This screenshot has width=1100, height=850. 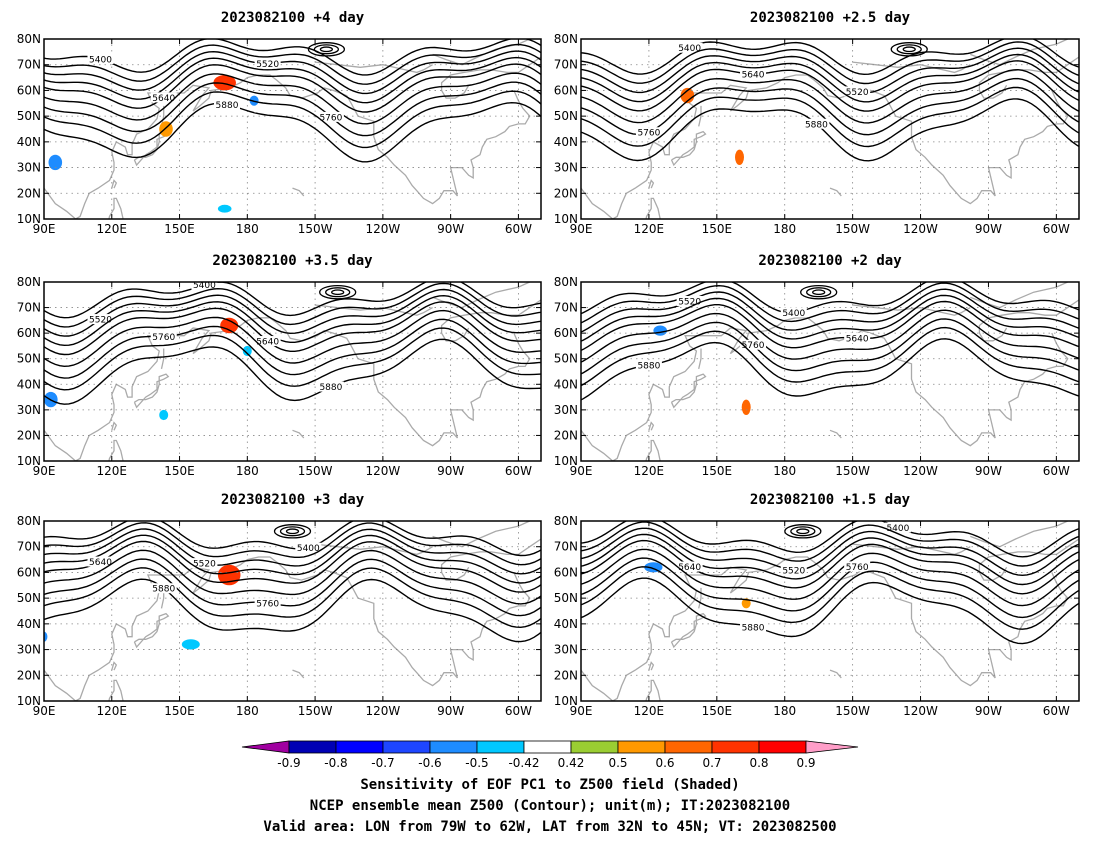 I want to click on colorbar-label: -0.42, so click(x=523, y=763).